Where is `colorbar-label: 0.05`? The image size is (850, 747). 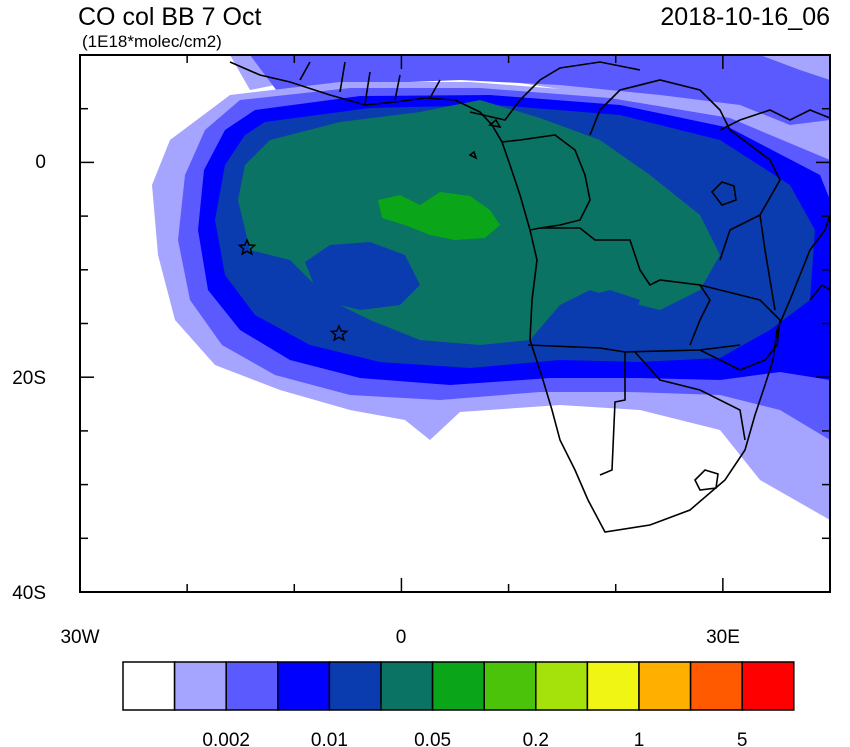
colorbar-label: 0.05 is located at coordinates (432, 738).